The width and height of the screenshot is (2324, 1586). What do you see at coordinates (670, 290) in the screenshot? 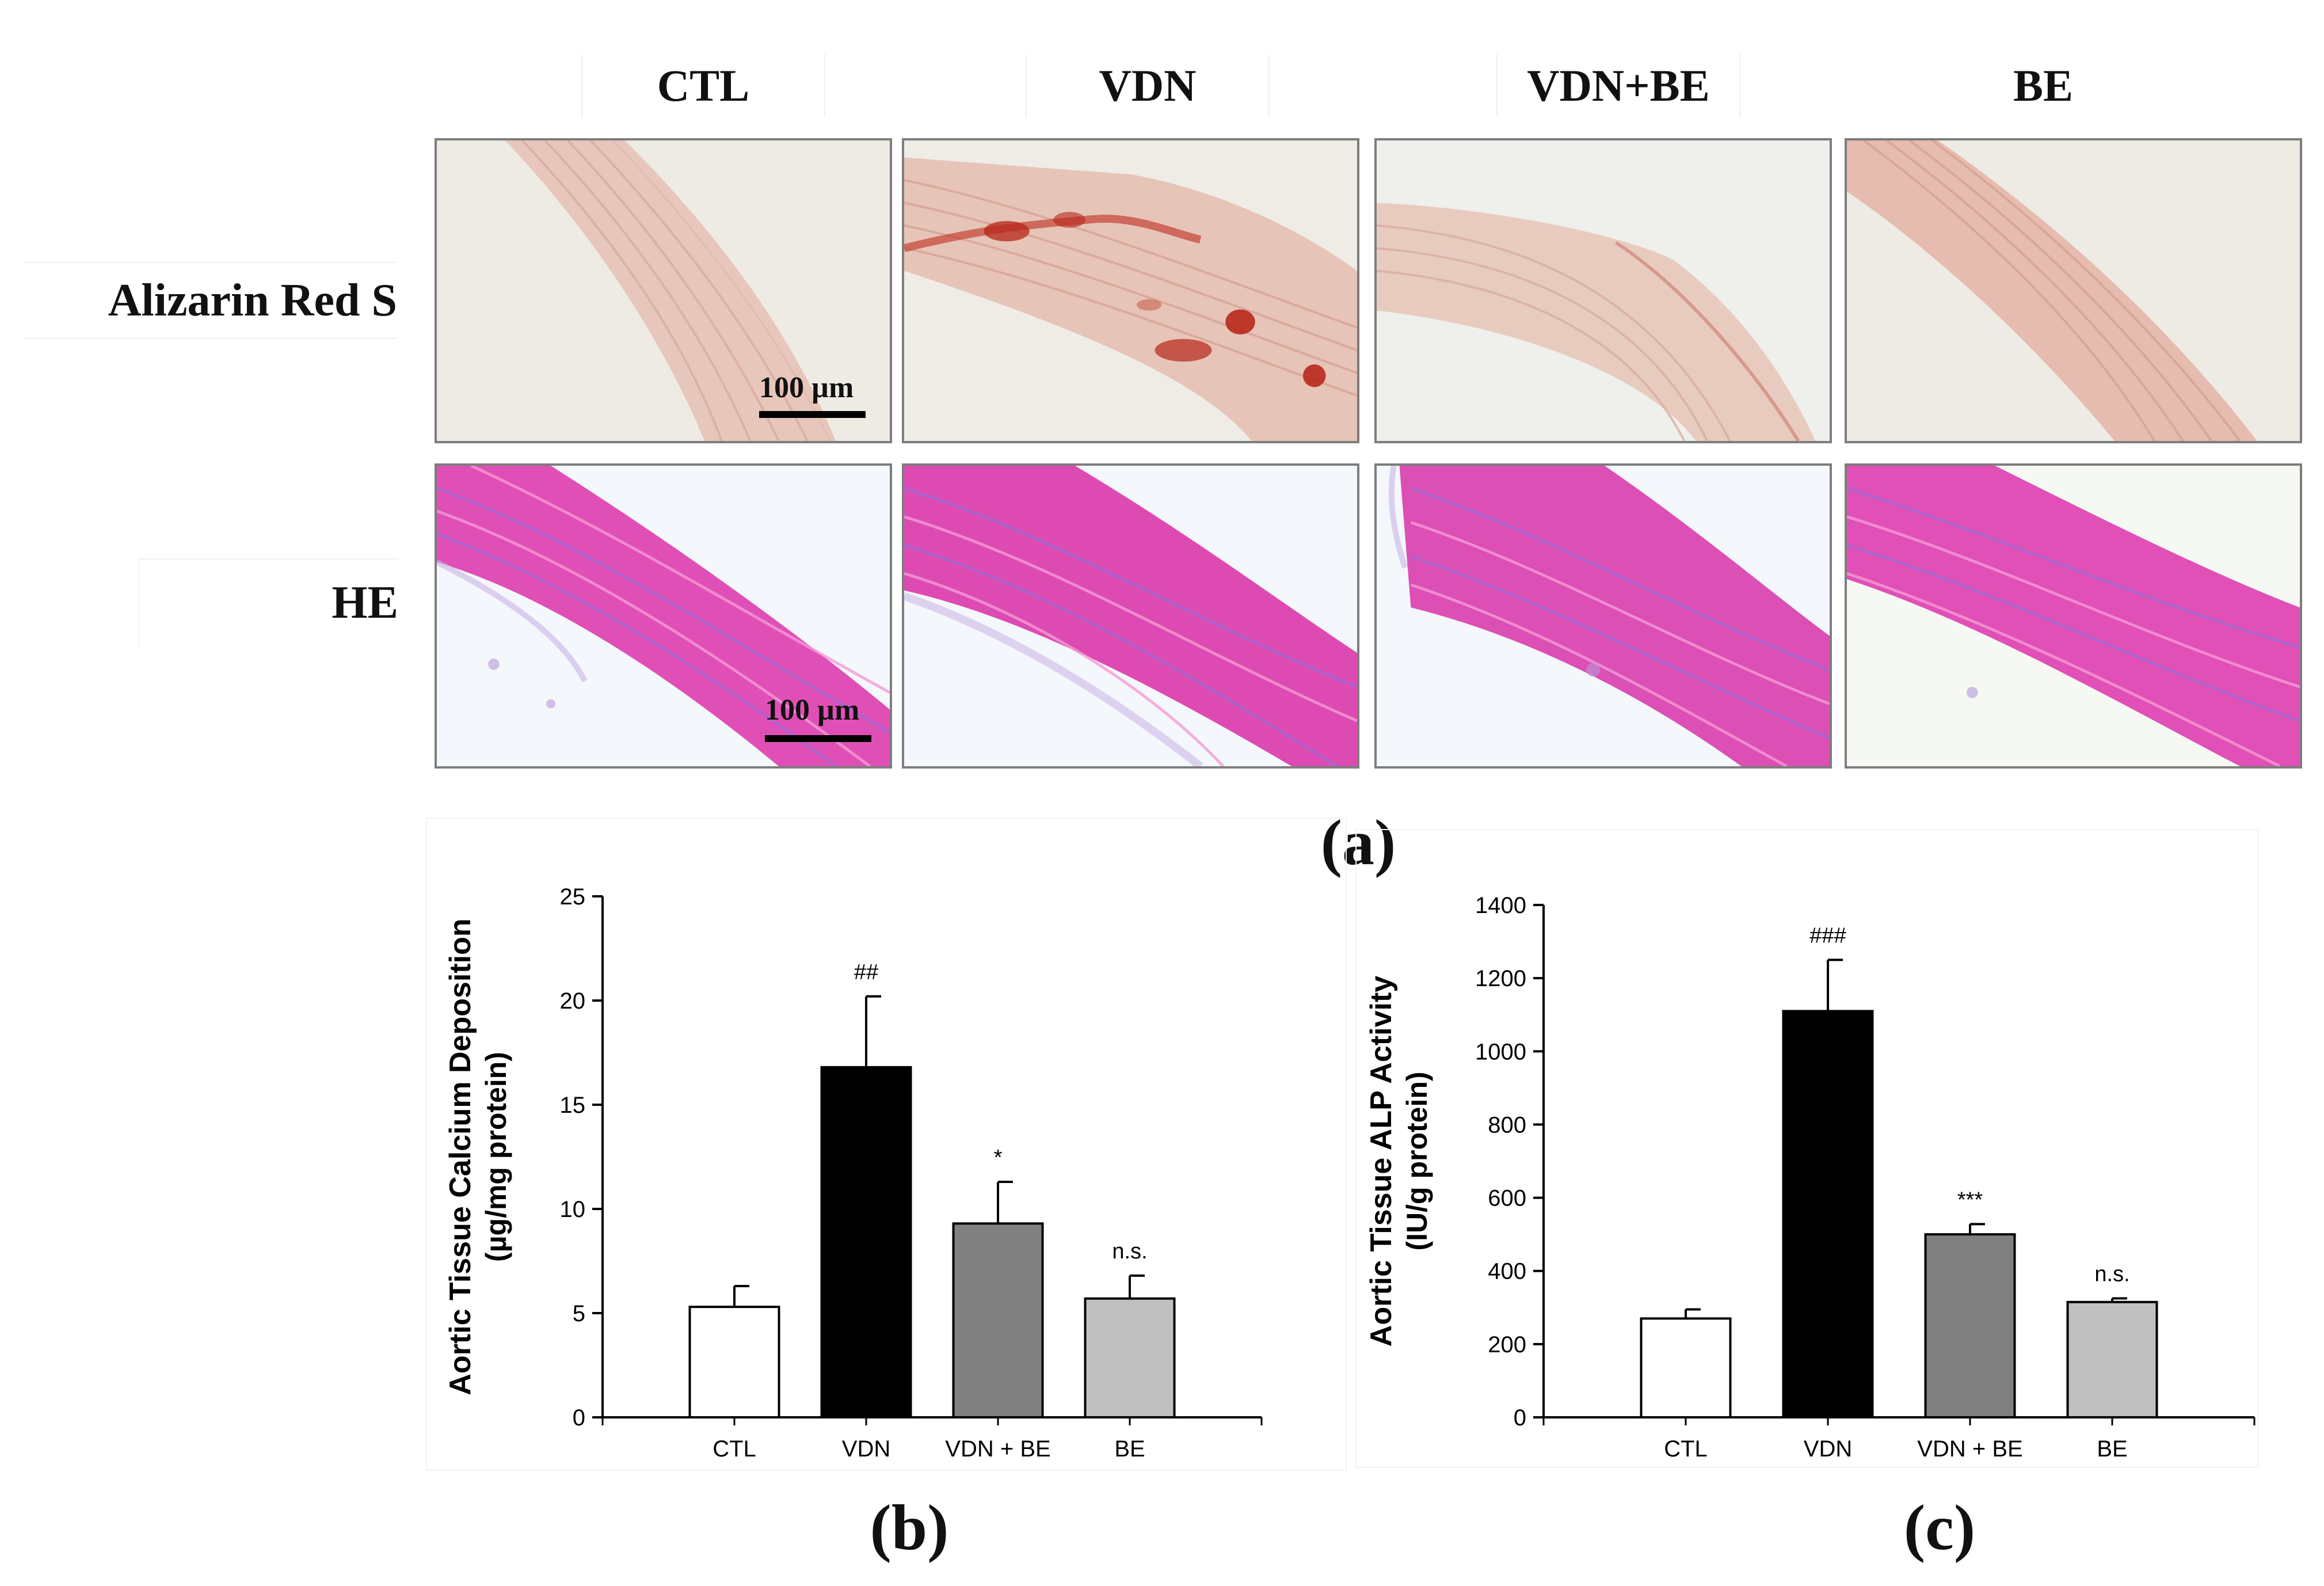
I see `alizarin-ctl-image` at bounding box center [670, 290].